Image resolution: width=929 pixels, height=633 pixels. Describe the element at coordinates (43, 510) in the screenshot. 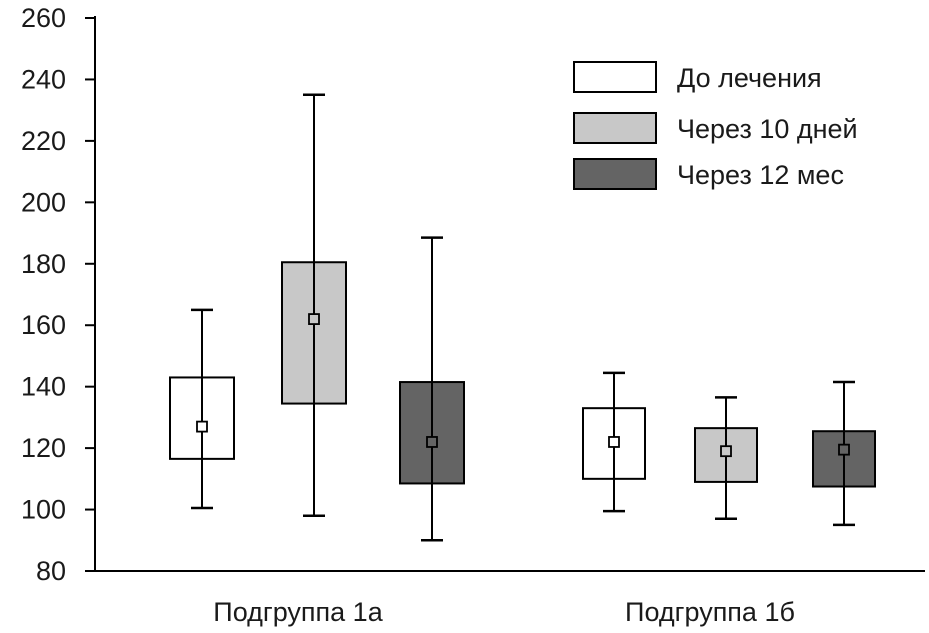

I see `y-tick-label: 100` at that location.